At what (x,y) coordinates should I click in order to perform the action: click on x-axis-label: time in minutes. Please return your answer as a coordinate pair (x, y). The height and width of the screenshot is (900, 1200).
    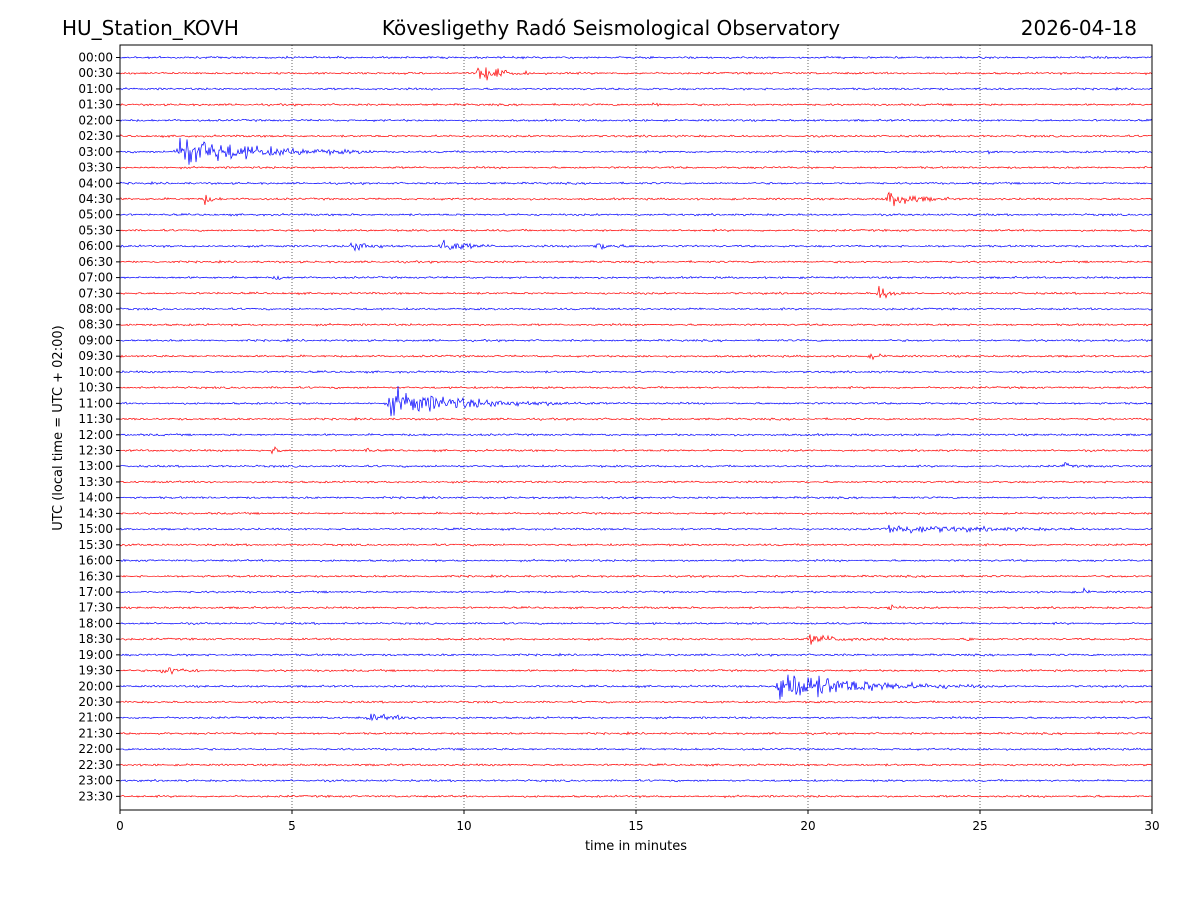
    Looking at the image, I should click on (636, 846).